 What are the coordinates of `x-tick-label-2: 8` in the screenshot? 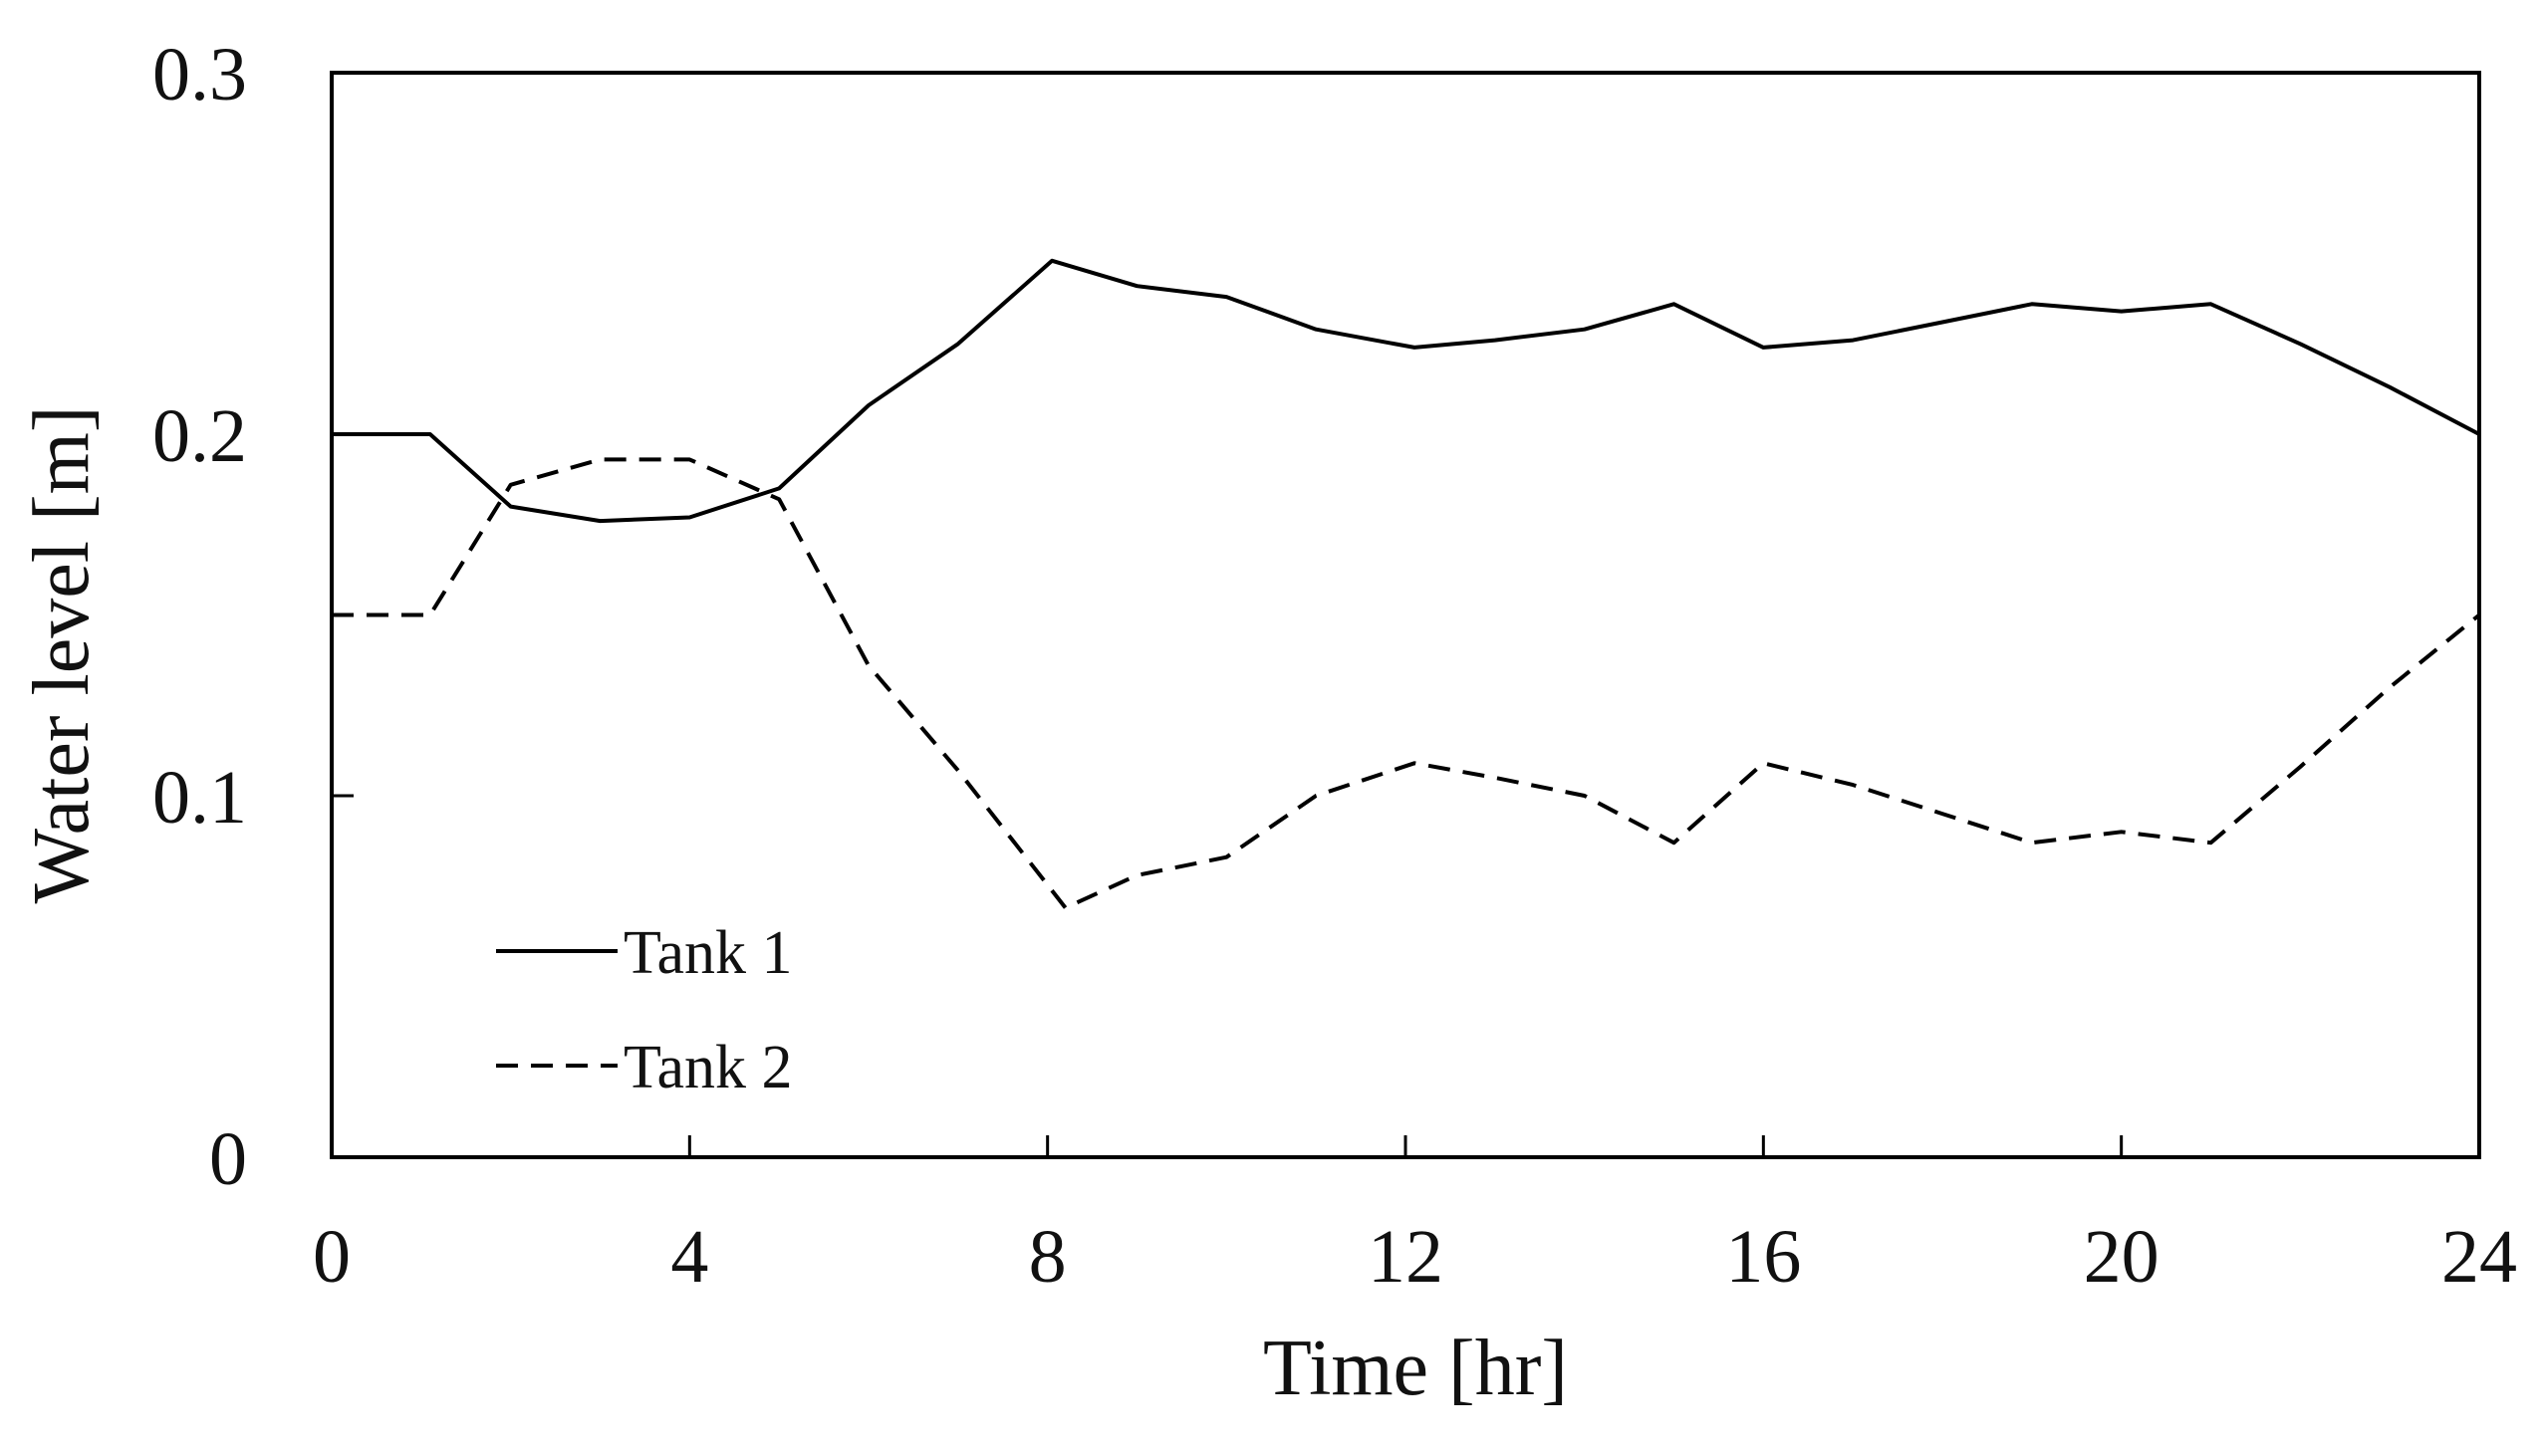 It's located at (1048, 1257).